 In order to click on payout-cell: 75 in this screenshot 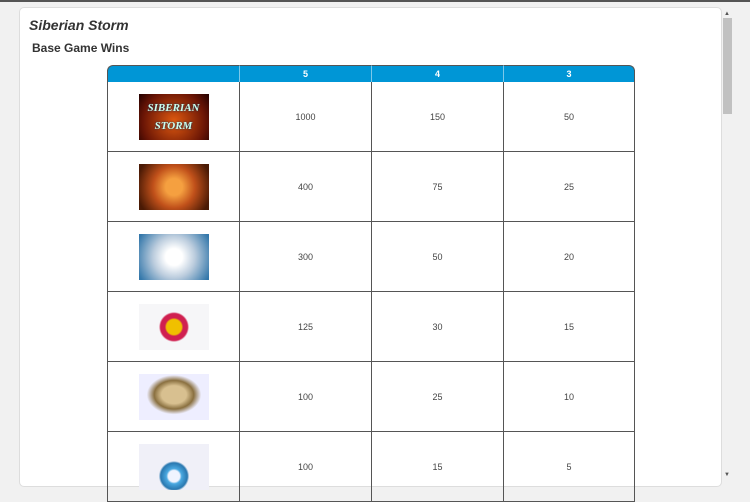, I will do `click(437, 187)`.